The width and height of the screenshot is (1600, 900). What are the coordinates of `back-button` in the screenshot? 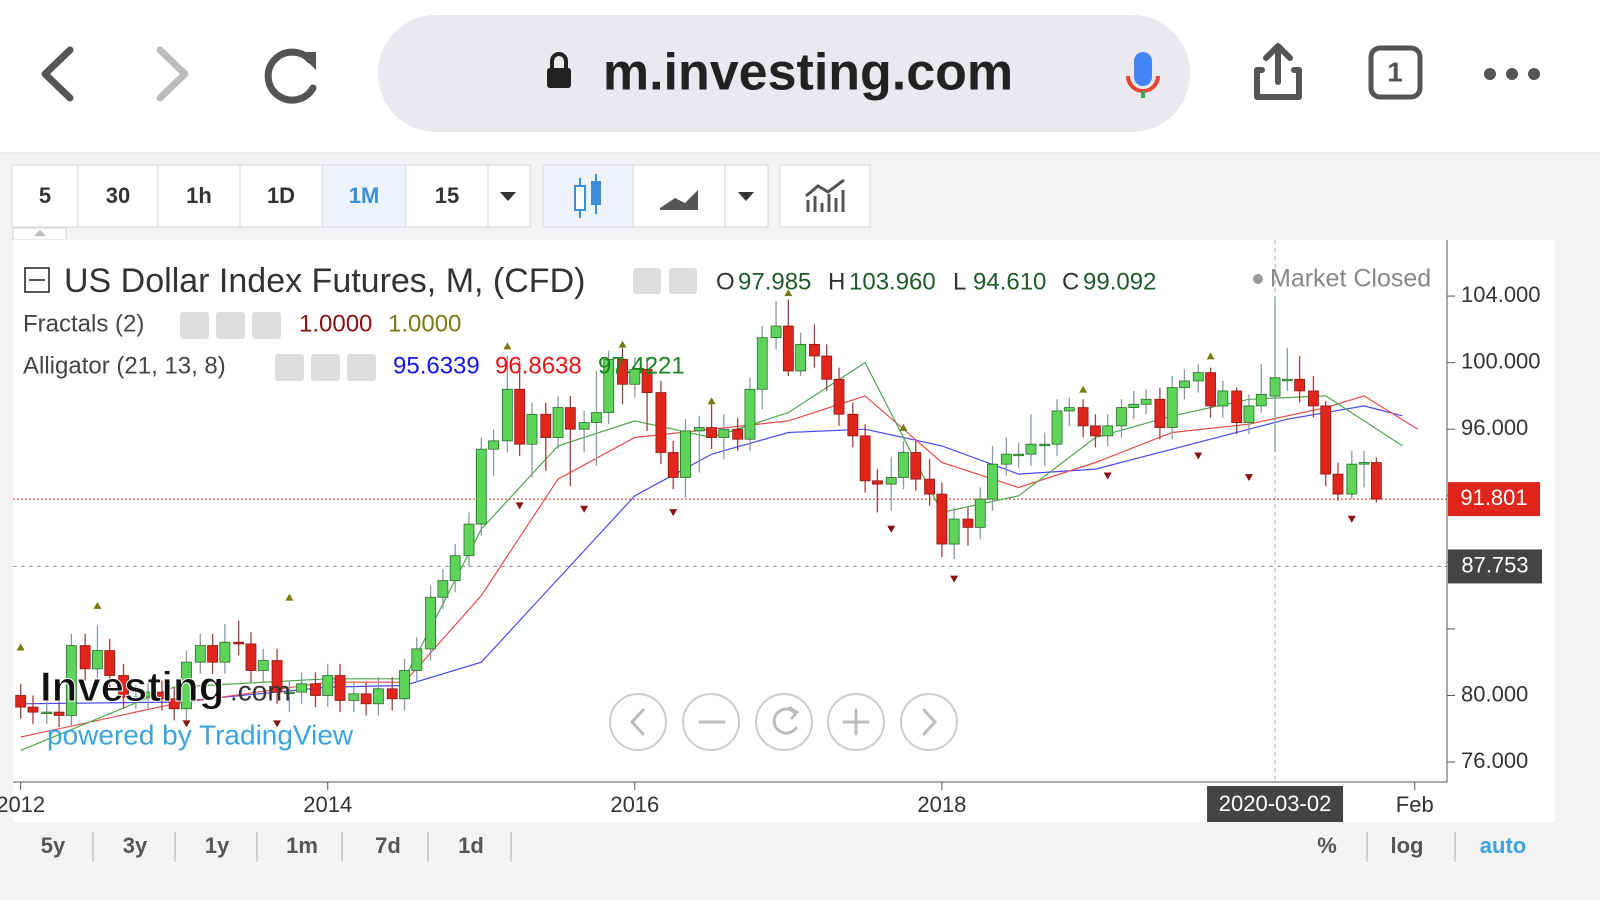 It's located at (57, 74).